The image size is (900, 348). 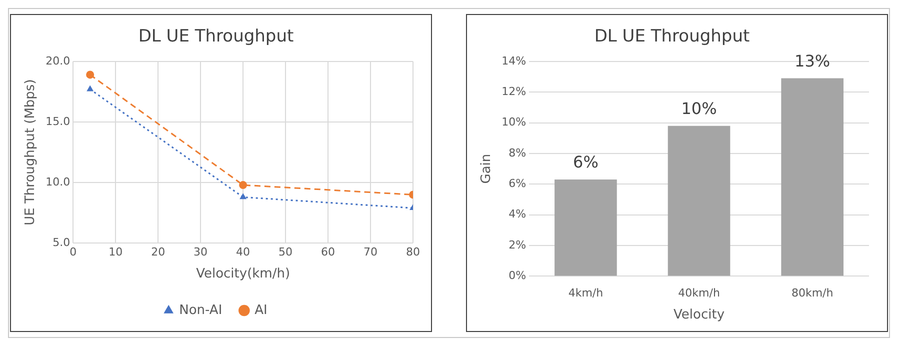 What do you see at coordinates (699, 315) in the screenshot?
I see `x-axis-title: Velocity` at bounding box center [699, 315].